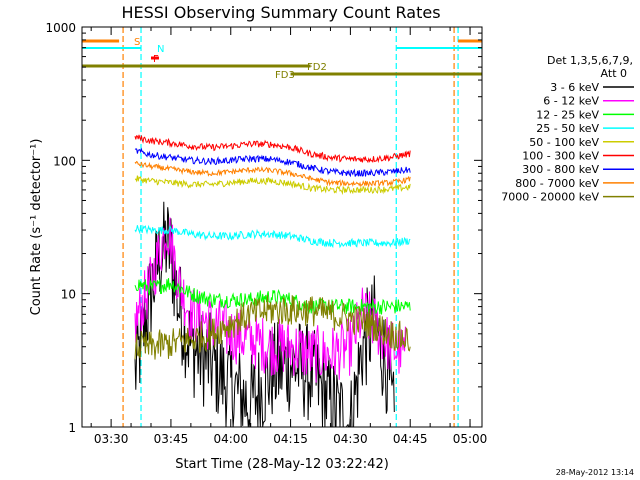 The image size is (640, 480). I want to click on footer-timestamp: 28-May-2012 13:14, so click(595, 472).